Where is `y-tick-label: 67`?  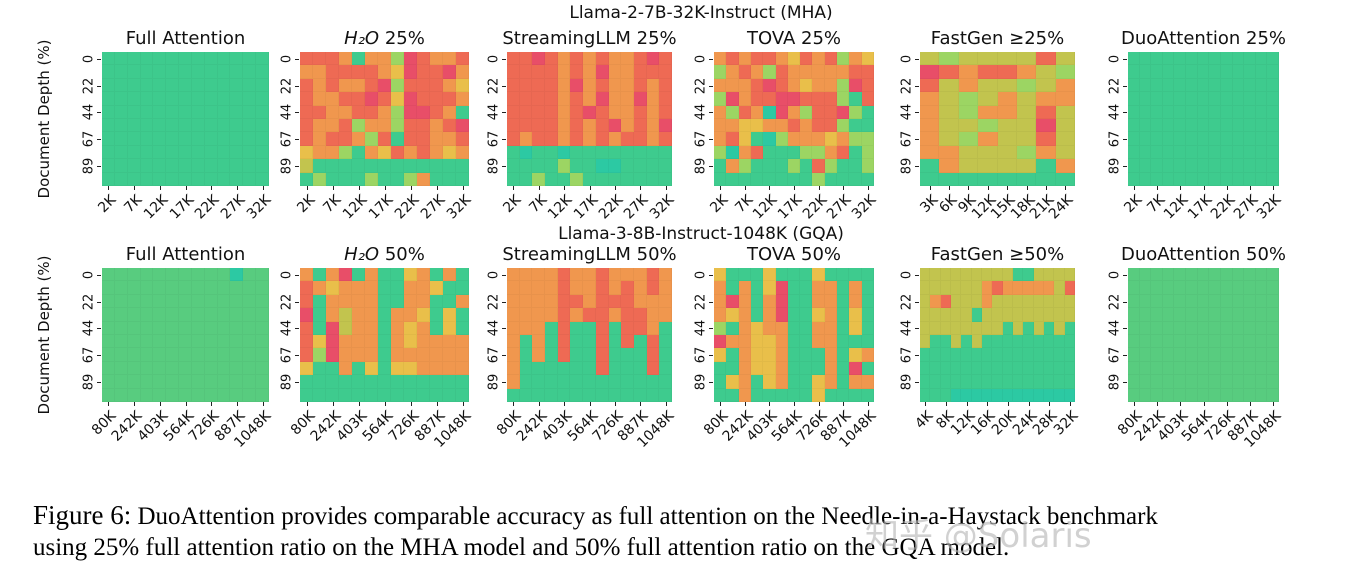 y-tick-label: 67 is located at coordinates (701, 139).